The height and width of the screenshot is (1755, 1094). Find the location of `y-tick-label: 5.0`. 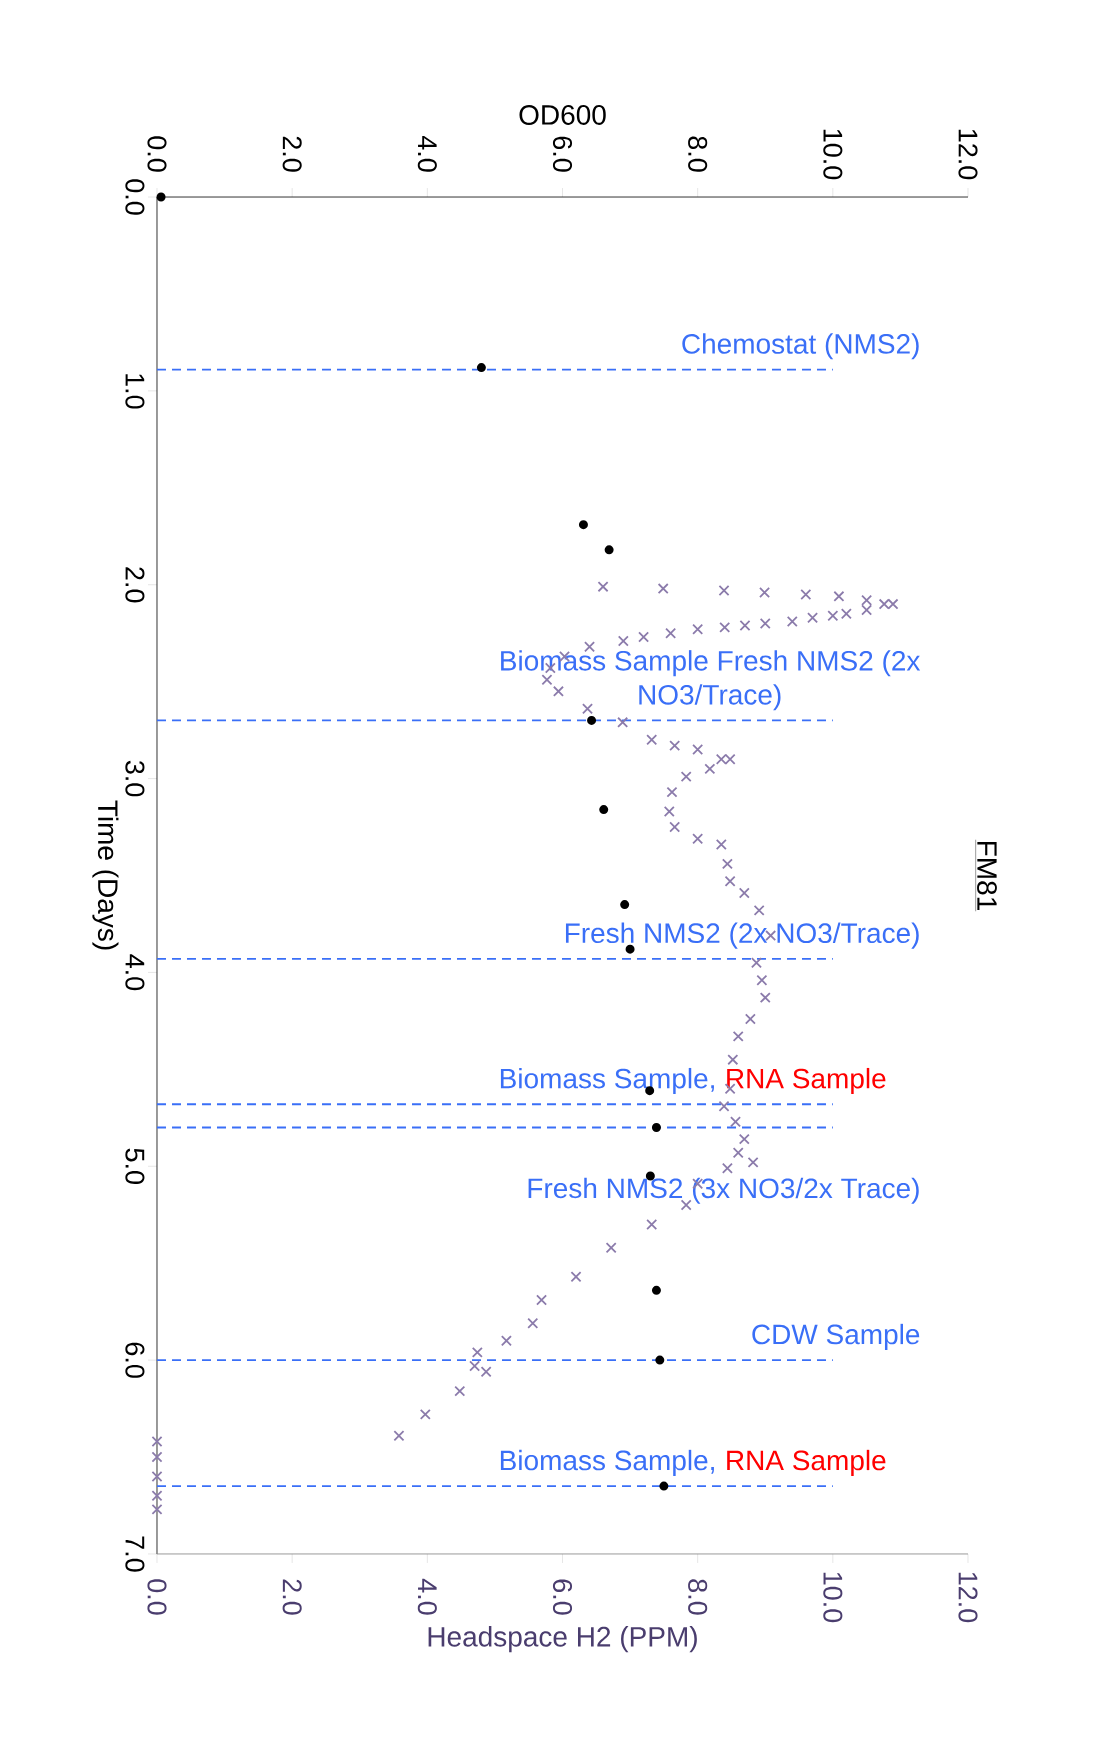

y-tick-label: 5.0 is located at coordinates (135, 1166).